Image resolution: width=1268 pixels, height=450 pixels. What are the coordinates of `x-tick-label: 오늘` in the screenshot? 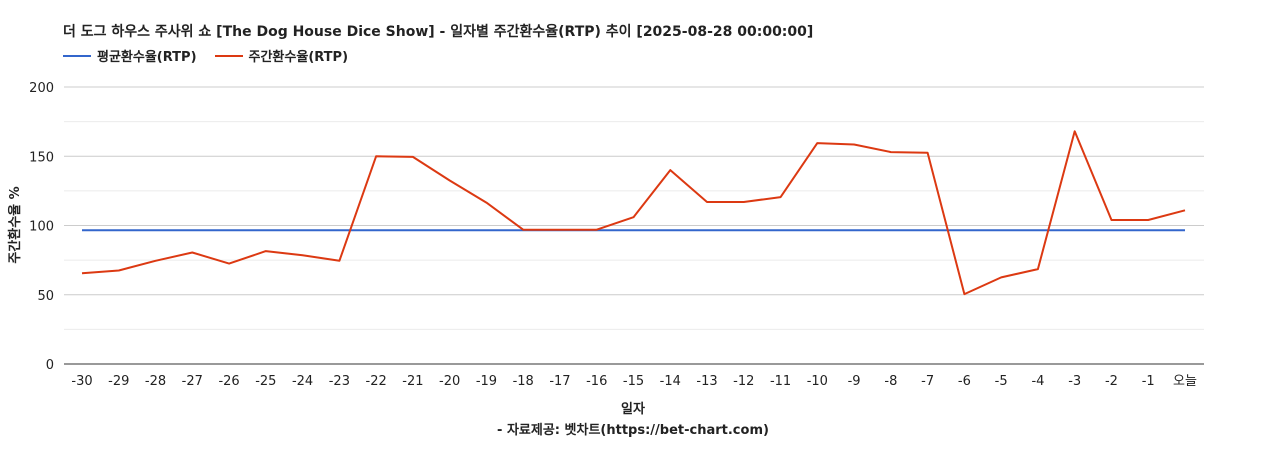 It's located at (1185, 381).